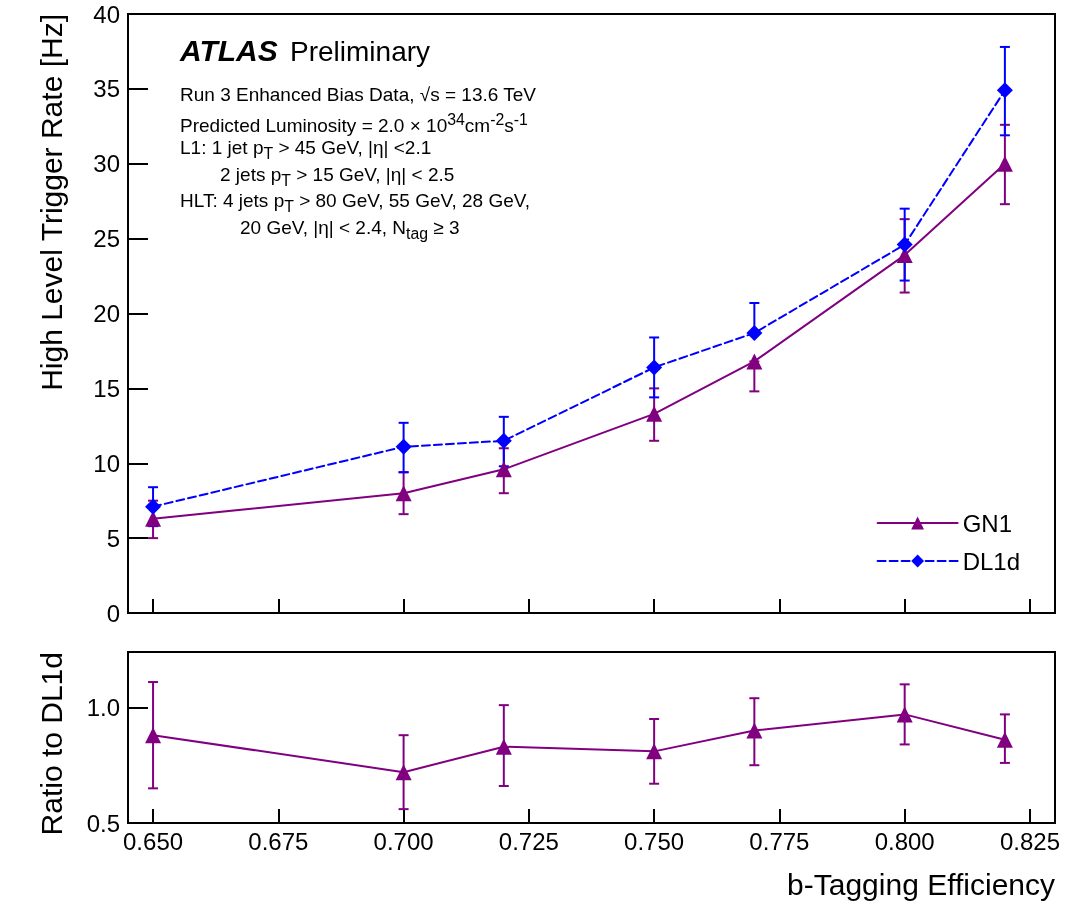  I want to click on annotation: HLT: 4 jets p$_{T}$ > 80 GeV, 55 GeV, 28 GeV,, so click(355, 203).